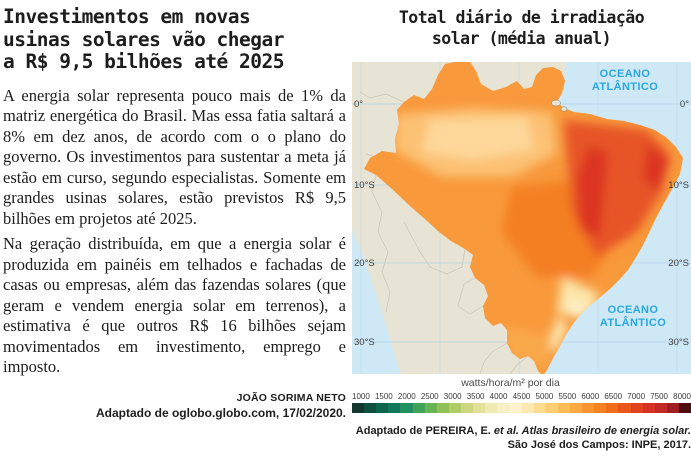  I want to click on legend-tick-label: 6000, so click(590, 396).